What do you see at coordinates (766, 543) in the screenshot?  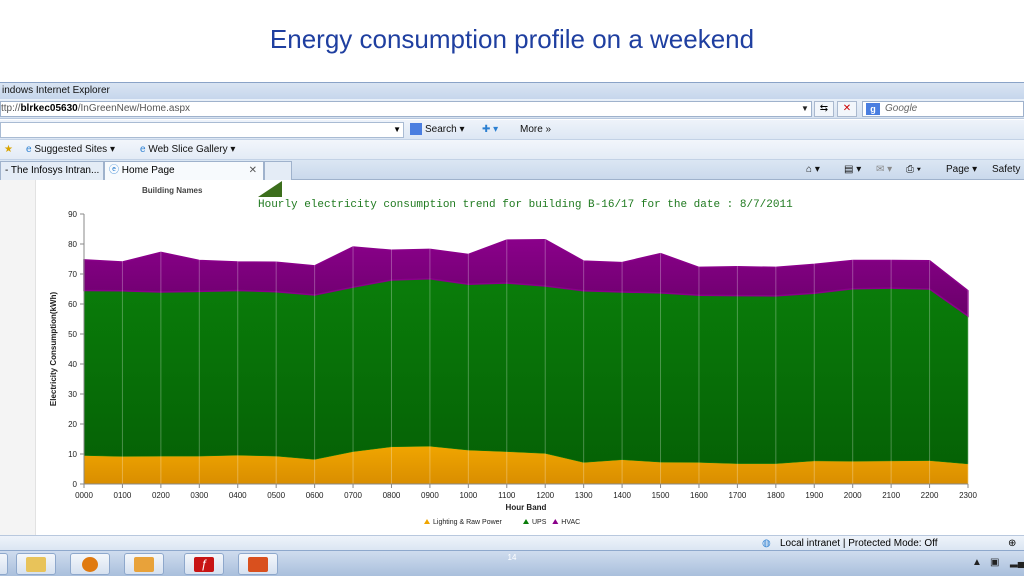 I see `intranet-icon: ◍` at bounding box center [766, 543].